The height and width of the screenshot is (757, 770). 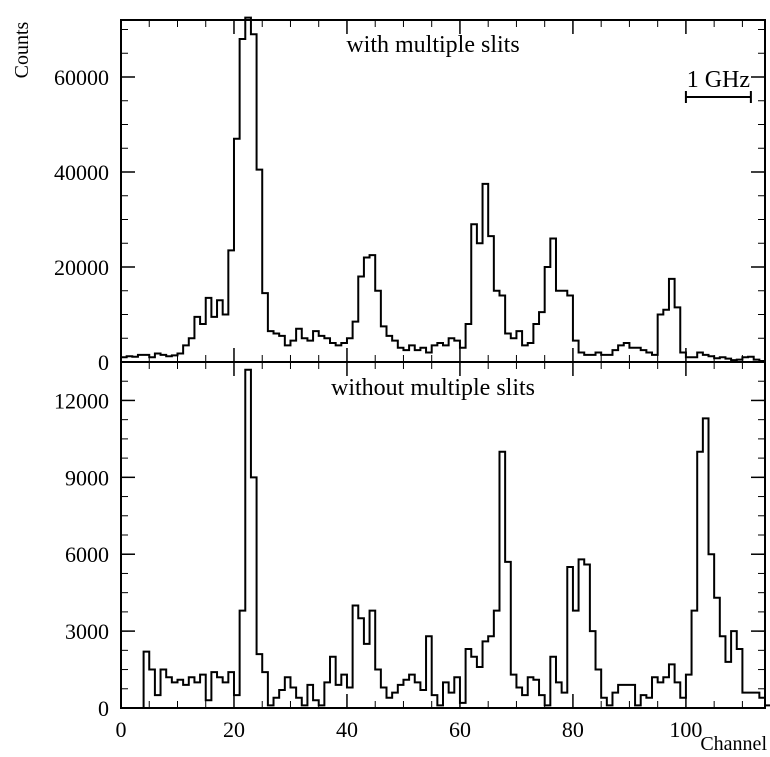 I want to click on y-tick-label: 40000, so click(x=81, y=172).